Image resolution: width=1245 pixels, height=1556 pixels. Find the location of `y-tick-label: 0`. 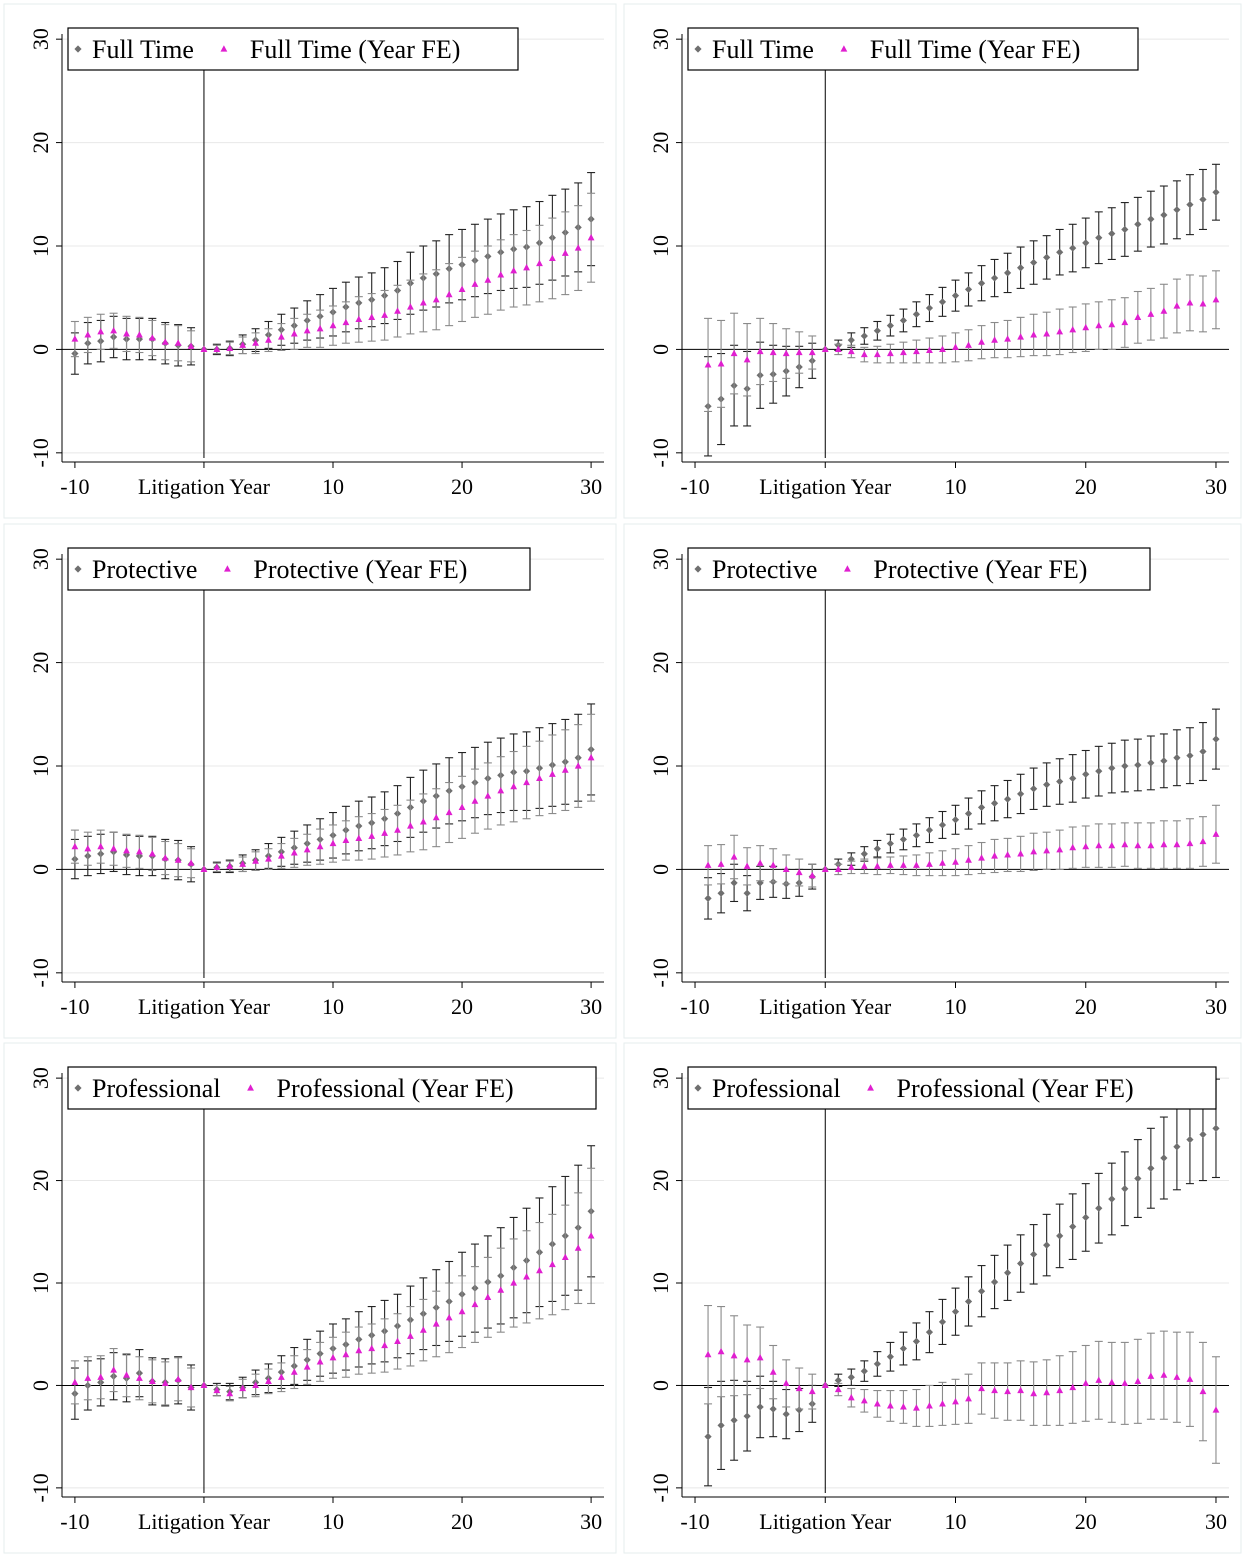

y-tick-label: 0 is located at coordinates (40, 869).